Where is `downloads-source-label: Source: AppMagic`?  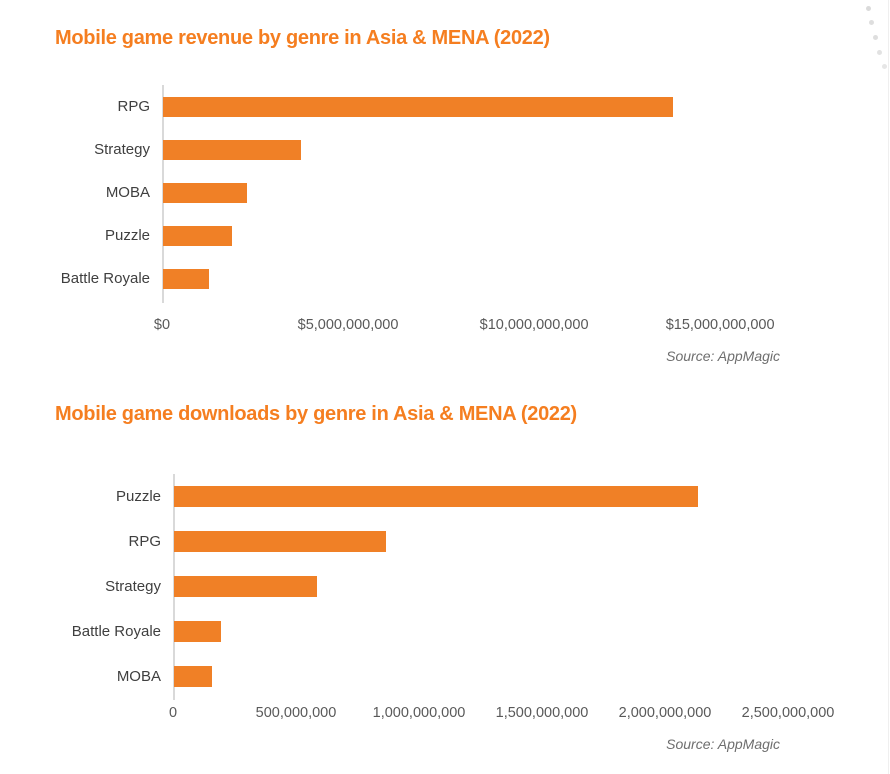
downloads-source-label: Source: AppMagic is located at coordinates (723, 744).